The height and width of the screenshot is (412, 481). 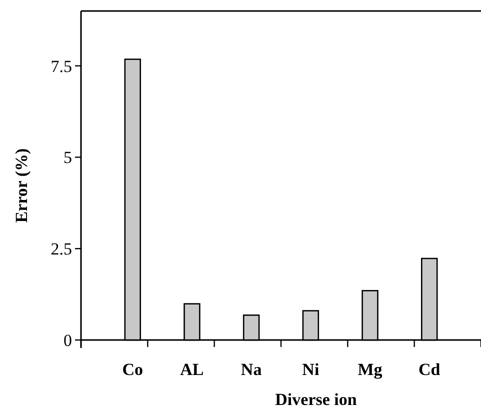 What do you see at coordinates (192, 369) in the screenshot?
I see `x-tick-label: AL` at bounding box center [192, 369].